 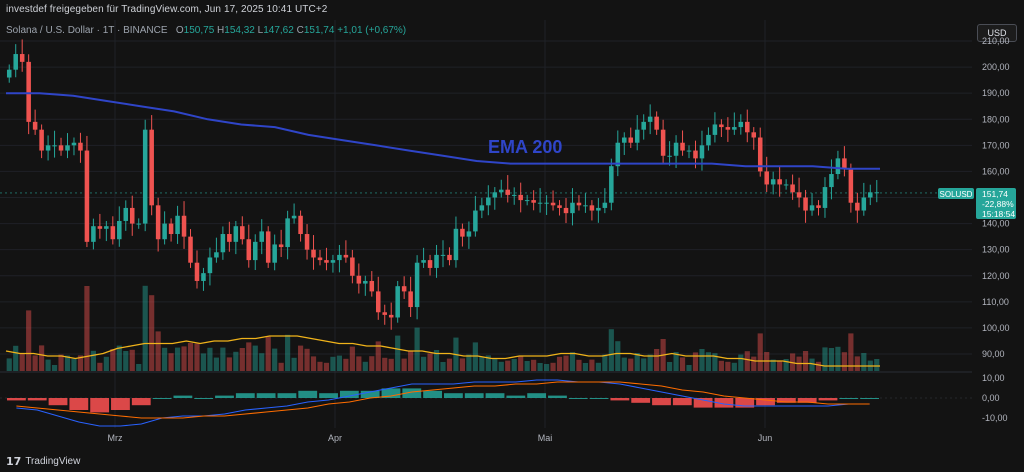 What do you see at coordinates (993, 354) in the screenshot?
I see `price-tick-label: 90,00` at bounding box center [993, 354].